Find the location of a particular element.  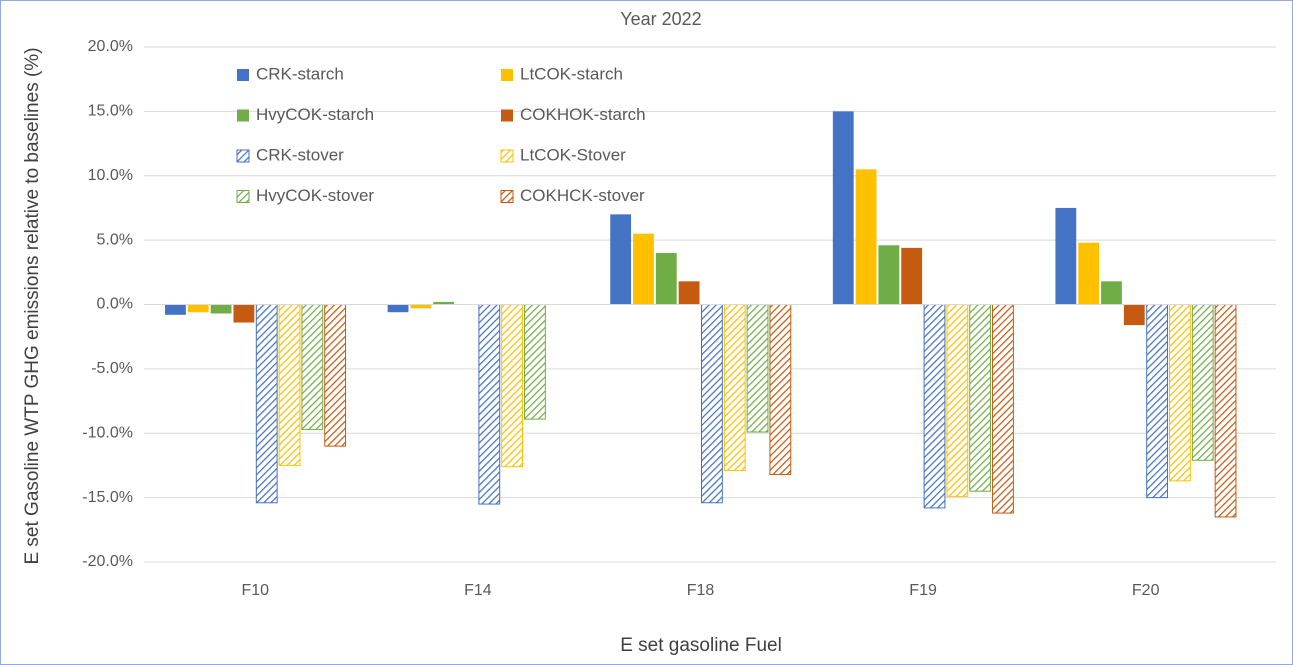

y-tick-label: 20.0% is located at coordinates (110, 46).